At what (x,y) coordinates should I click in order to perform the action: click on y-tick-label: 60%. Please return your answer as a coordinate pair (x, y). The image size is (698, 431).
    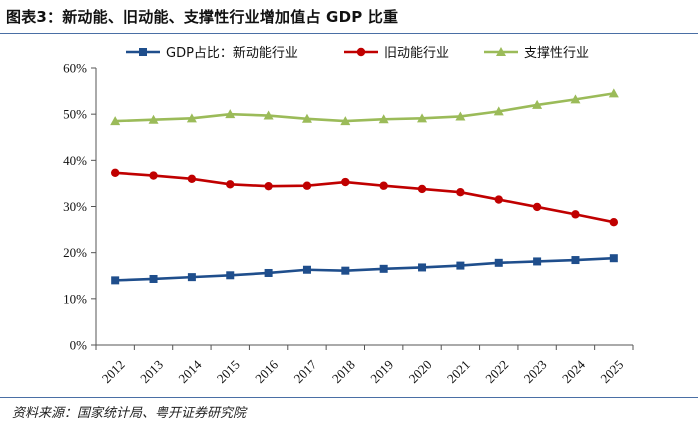
    Looking at the image, I should click on (75, 68).